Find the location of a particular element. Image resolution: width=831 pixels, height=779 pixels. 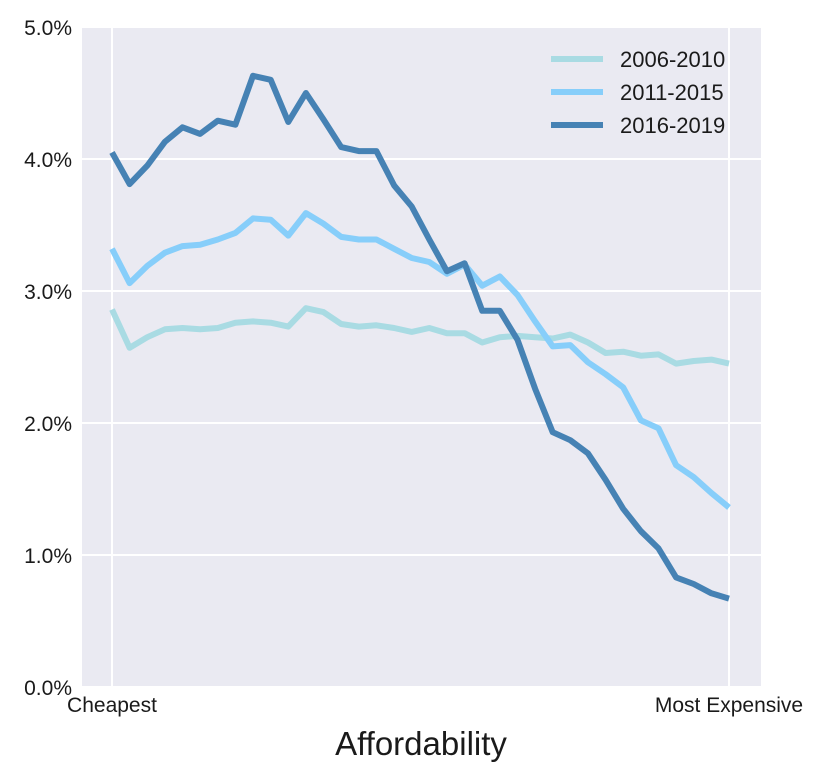

y-tick-label: 3.0% is located at coordinates (48, 292).